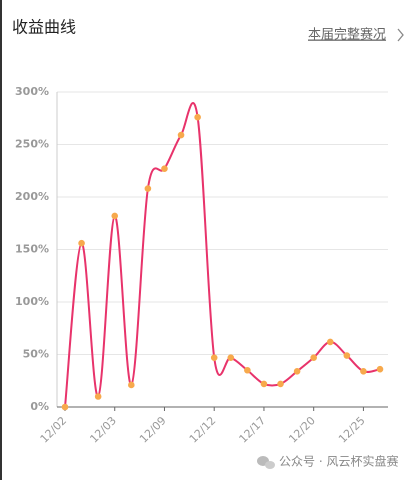 This screenshot has height=484, width=414. What do you see at coordinates (36, 354) in the screenshot?
I see `y-tick-label: 50%` at bounding box center [36, 354].